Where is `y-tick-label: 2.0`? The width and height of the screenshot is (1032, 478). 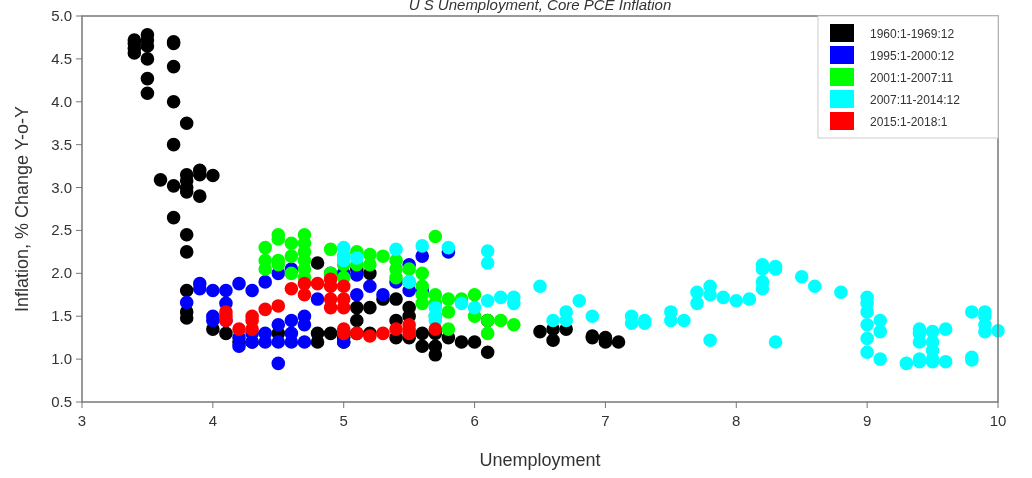 y-tick-label: 2.0 is located at coordinates (61, 273).